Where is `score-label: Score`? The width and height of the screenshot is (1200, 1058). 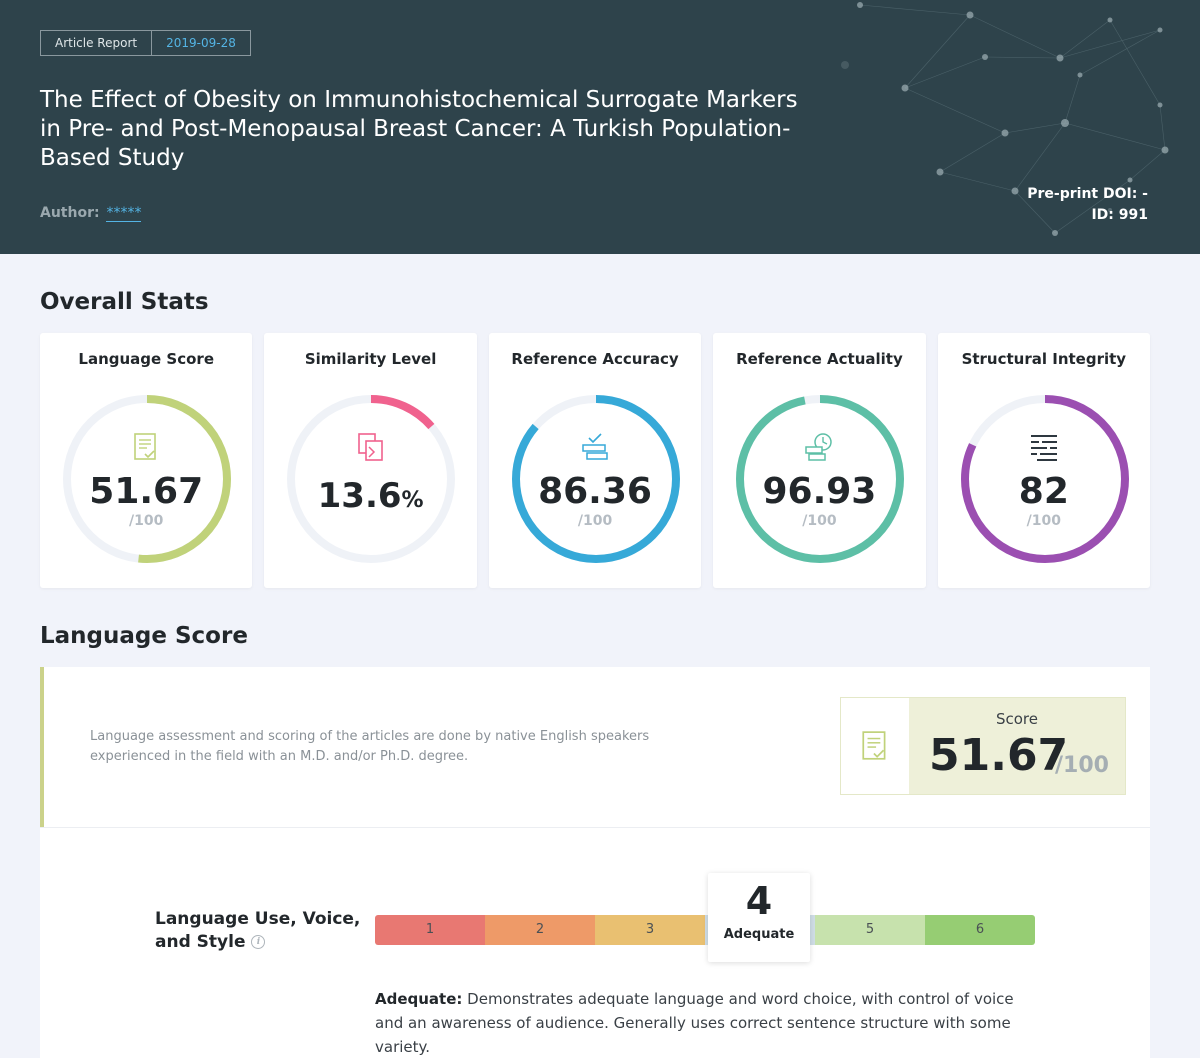 score-label: Score is located at coordinates (1016, 719).